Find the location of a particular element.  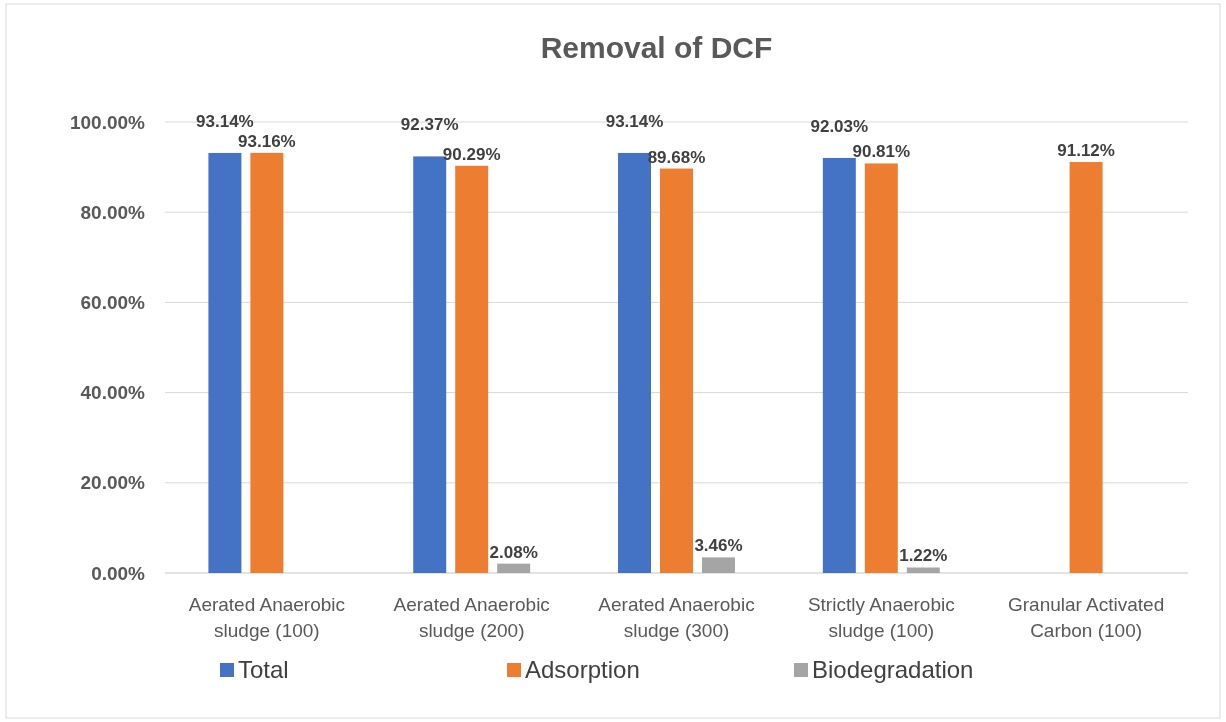

data-label: 90.29% is located at coordinates (471, 154).